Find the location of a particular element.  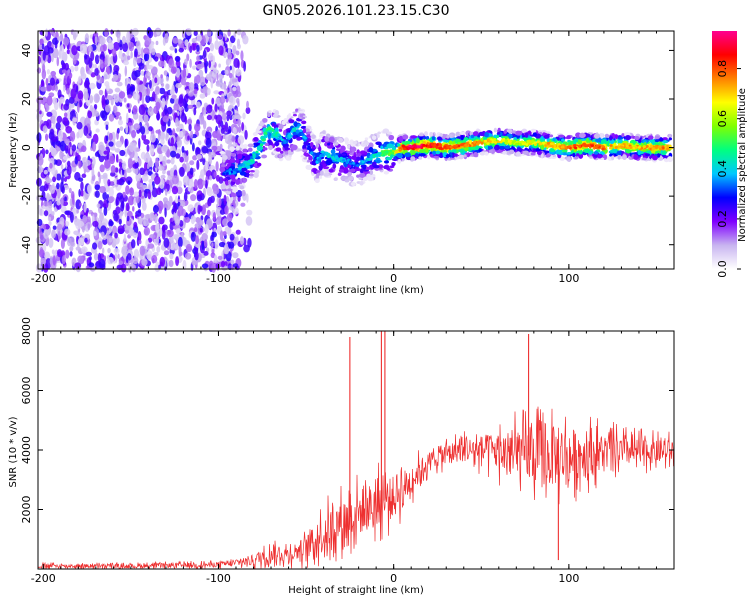

spectrogram-ytick-label: 0 is located at coordinates (26, 147).